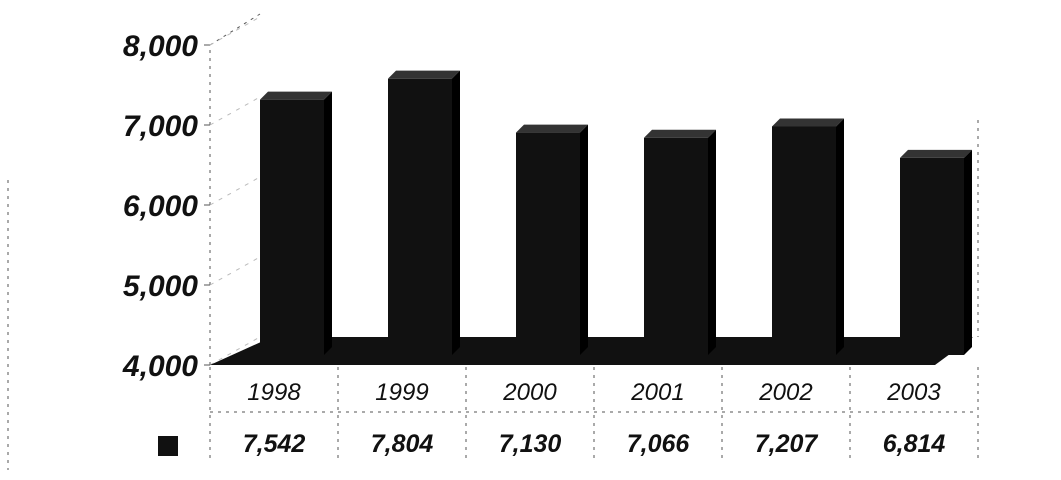 The height and width of the screenshot is (480, 1061). I want to click on data-label: 7,804, so click(402, 444).